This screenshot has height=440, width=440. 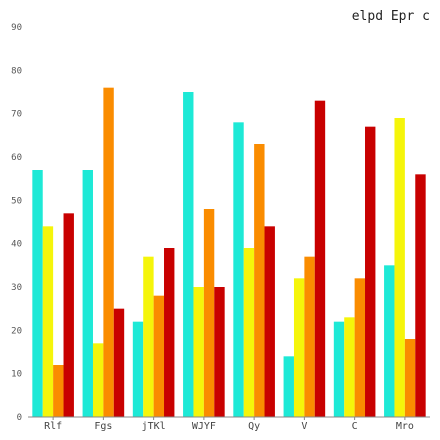 I want to click on chart-title: elpd Epr c, so click(x=391, y=16).